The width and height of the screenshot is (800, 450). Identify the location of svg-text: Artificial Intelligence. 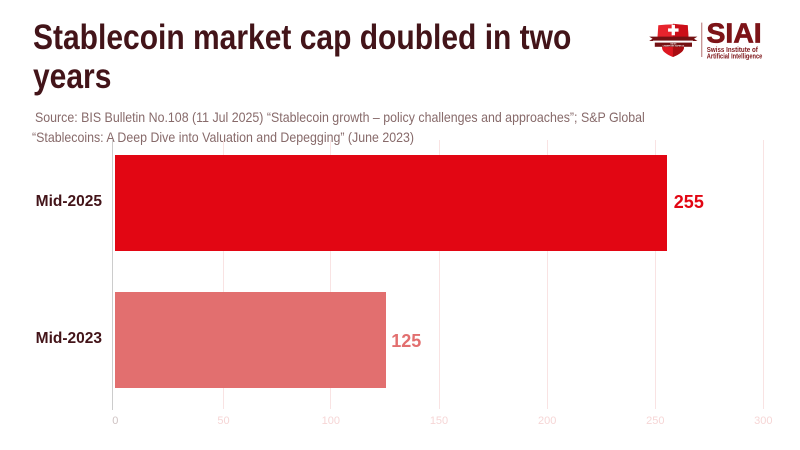
(735, 56).